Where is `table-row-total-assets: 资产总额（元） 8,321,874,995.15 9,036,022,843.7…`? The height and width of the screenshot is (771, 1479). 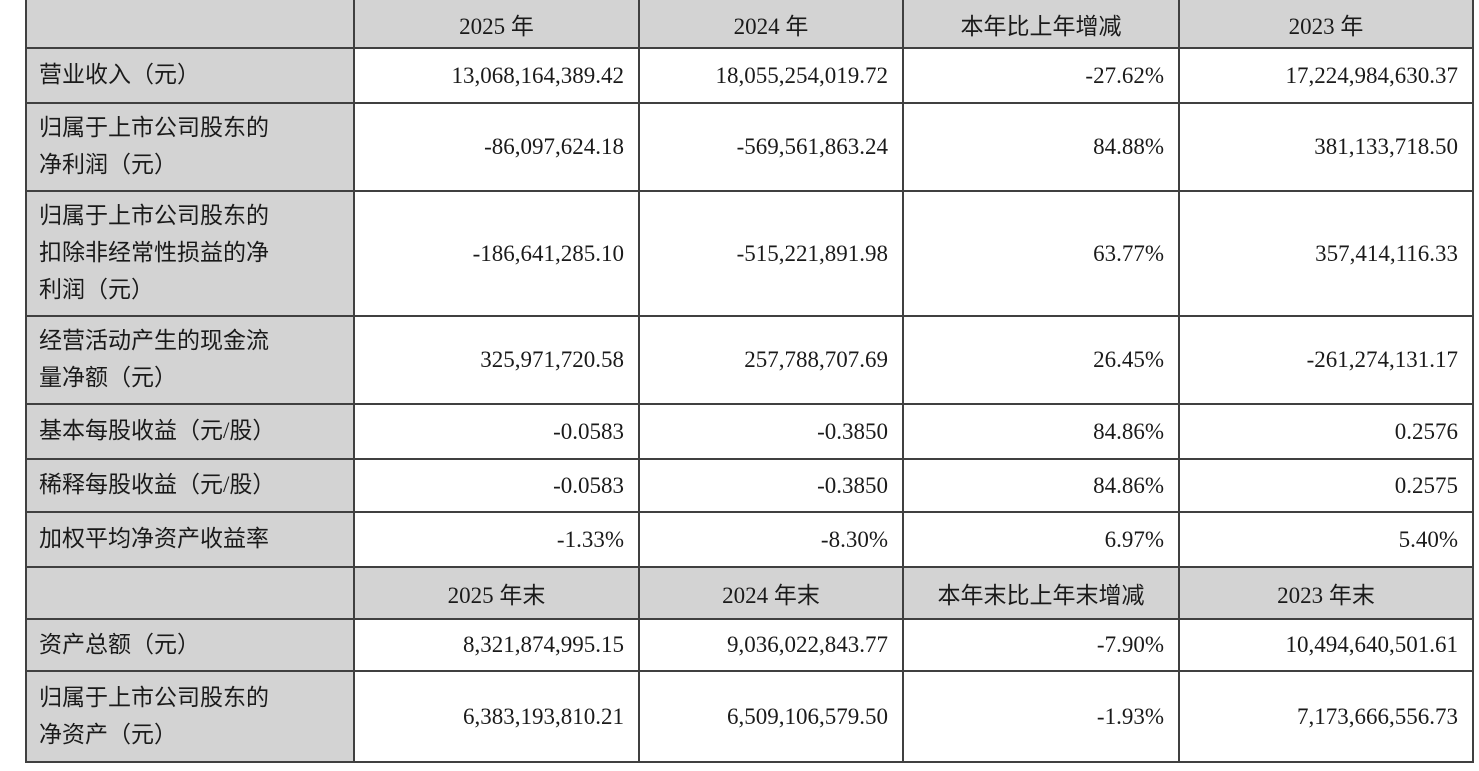 table-row-total-assets: 资产总额（元） 8,321,874,995.15 9,036,022,843.7… is located at coordinates (749, 645).